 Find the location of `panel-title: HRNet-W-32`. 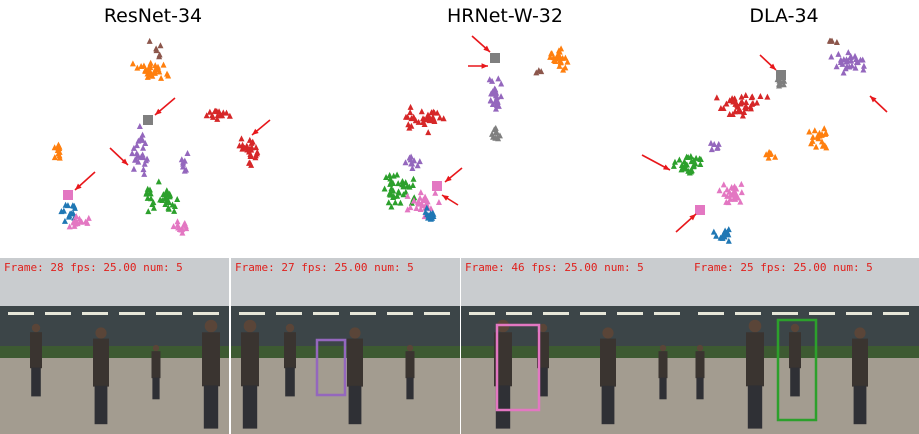

panel-title: HRNet-W-32 is located at coordinates (505, 16).